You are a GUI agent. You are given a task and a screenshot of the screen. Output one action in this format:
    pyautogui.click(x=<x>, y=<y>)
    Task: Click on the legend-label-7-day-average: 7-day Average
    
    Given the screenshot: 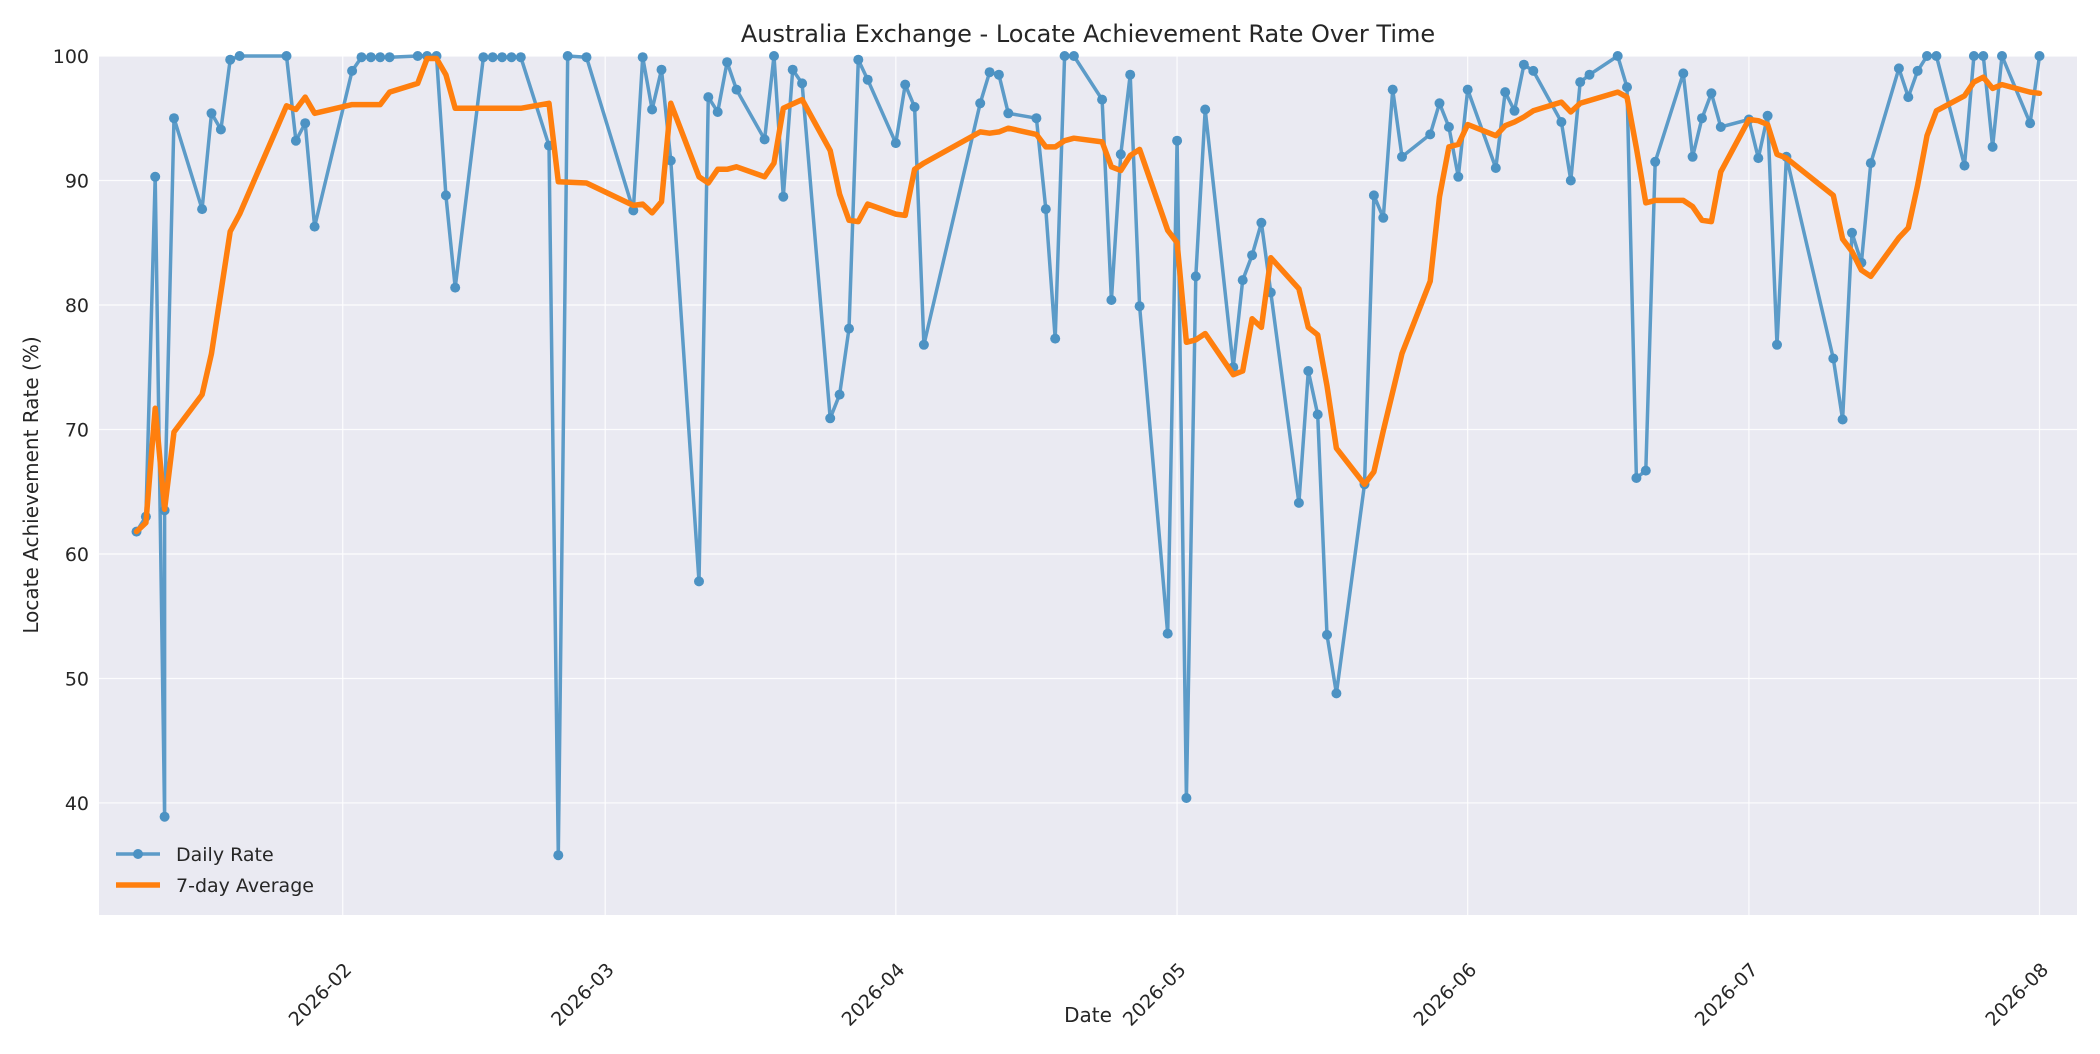 What is the action you would take?
    pyautogui.click(x=245, y=886)
    